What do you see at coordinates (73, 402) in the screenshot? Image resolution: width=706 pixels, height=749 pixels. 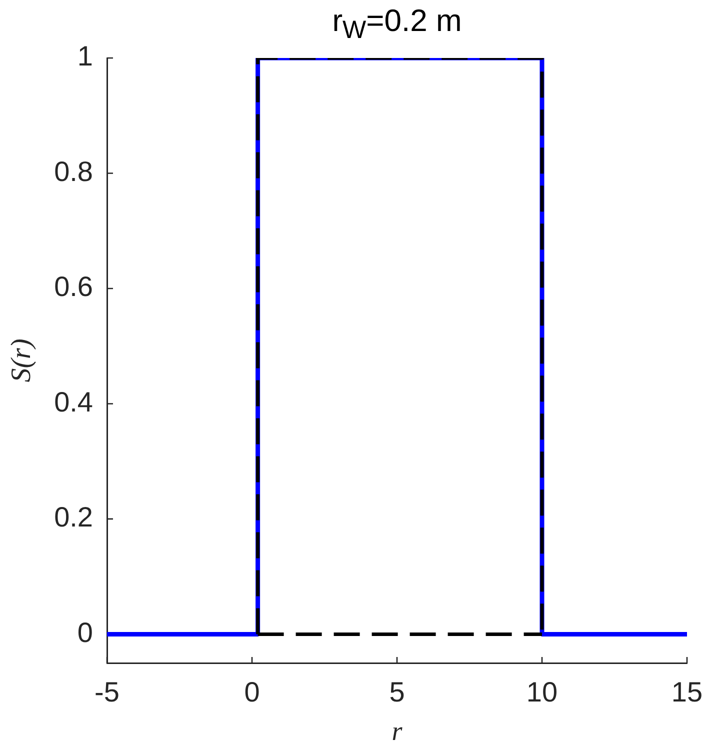 I see `y-tick-label: 0.4` at bounding box center [73, 402].